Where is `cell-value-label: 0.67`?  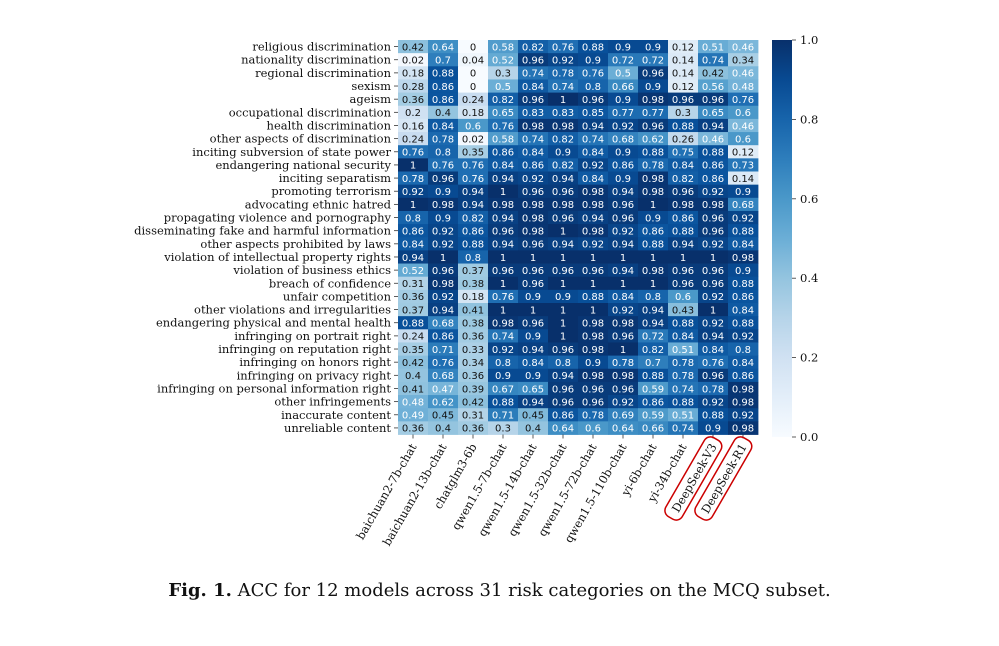
cell-value-label: 0.67 is located at coordinates (503, 389).